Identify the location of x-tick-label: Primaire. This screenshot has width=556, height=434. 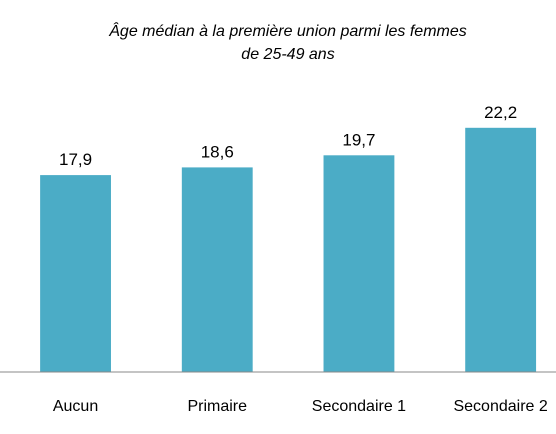
(217, 406).